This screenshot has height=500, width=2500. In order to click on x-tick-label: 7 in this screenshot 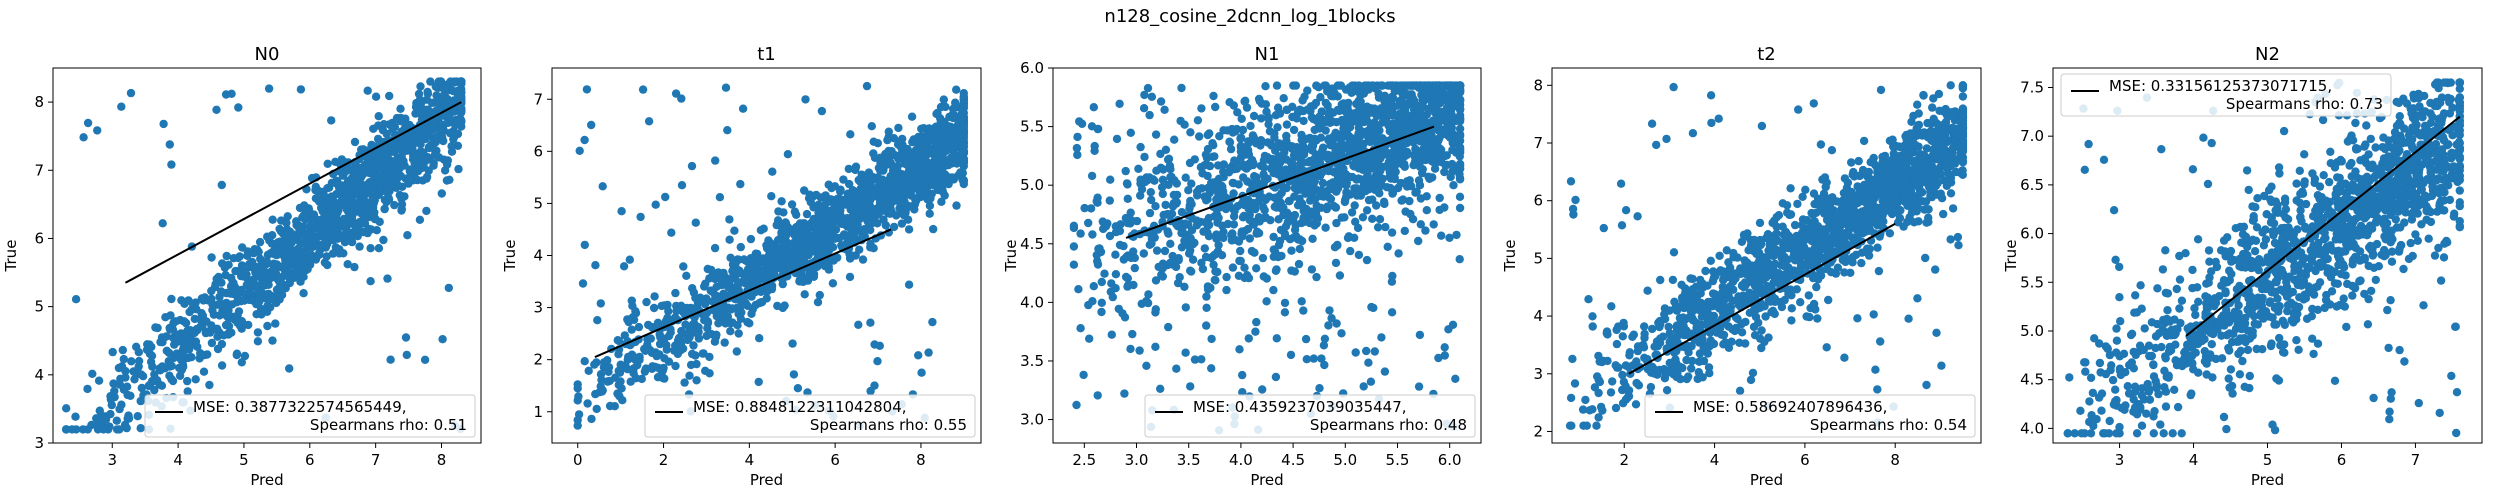, I will do `click(376, 460)`.